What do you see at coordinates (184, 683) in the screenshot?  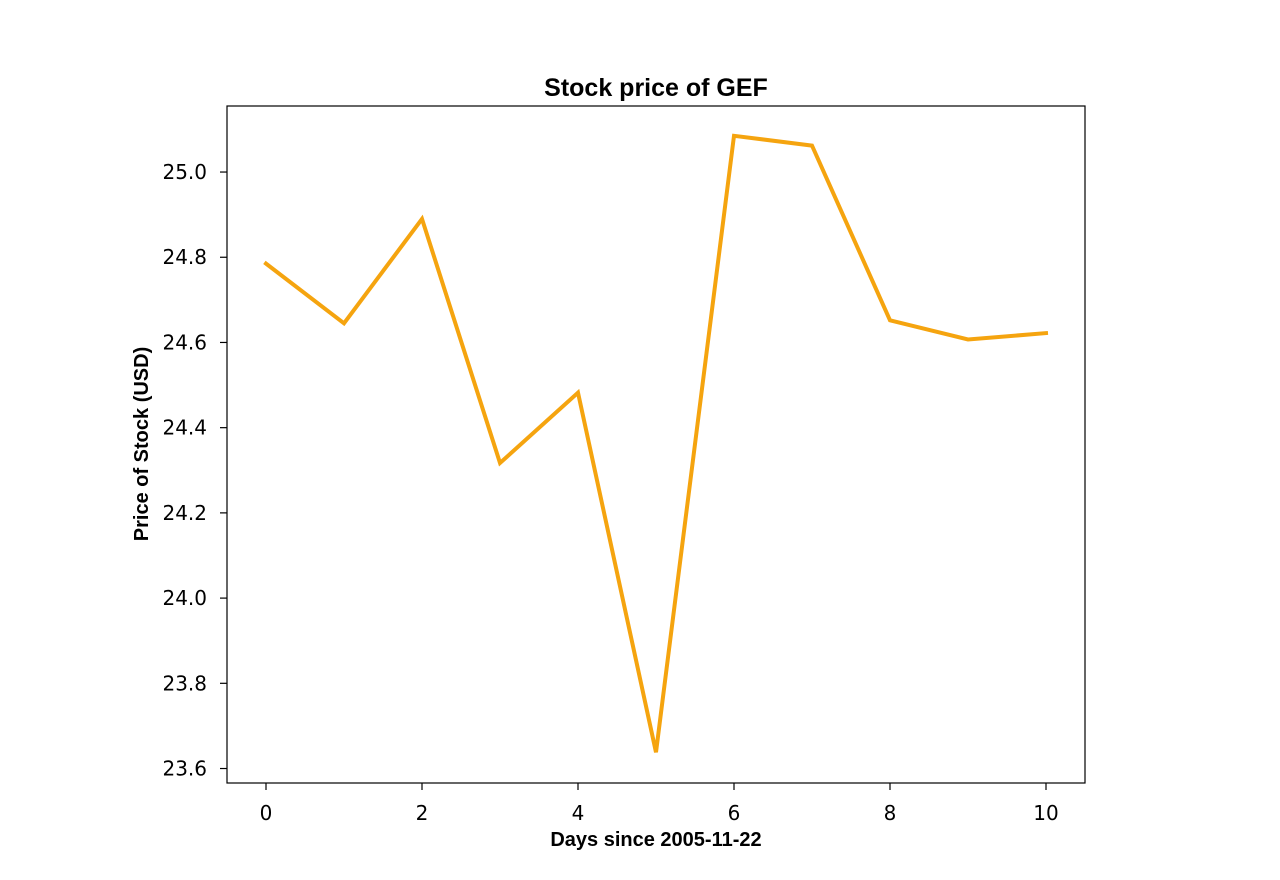 I see `y-tick-label: 23.8` at bounding box center [184, 683].